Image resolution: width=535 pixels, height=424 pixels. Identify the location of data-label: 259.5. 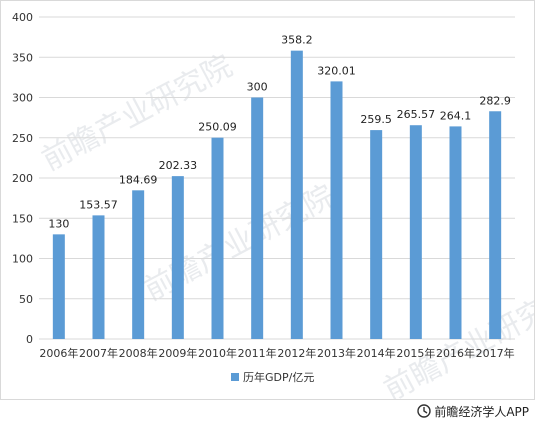
(376, 119).